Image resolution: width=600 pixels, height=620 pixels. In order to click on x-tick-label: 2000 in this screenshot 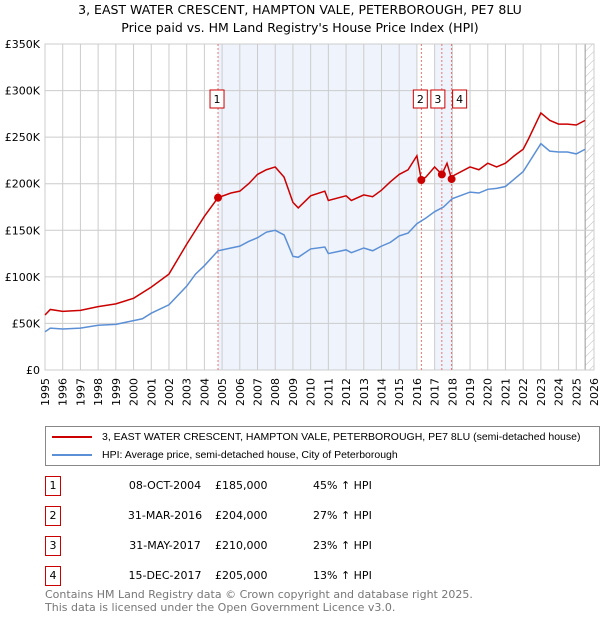, I will do `click(134, 392)`.